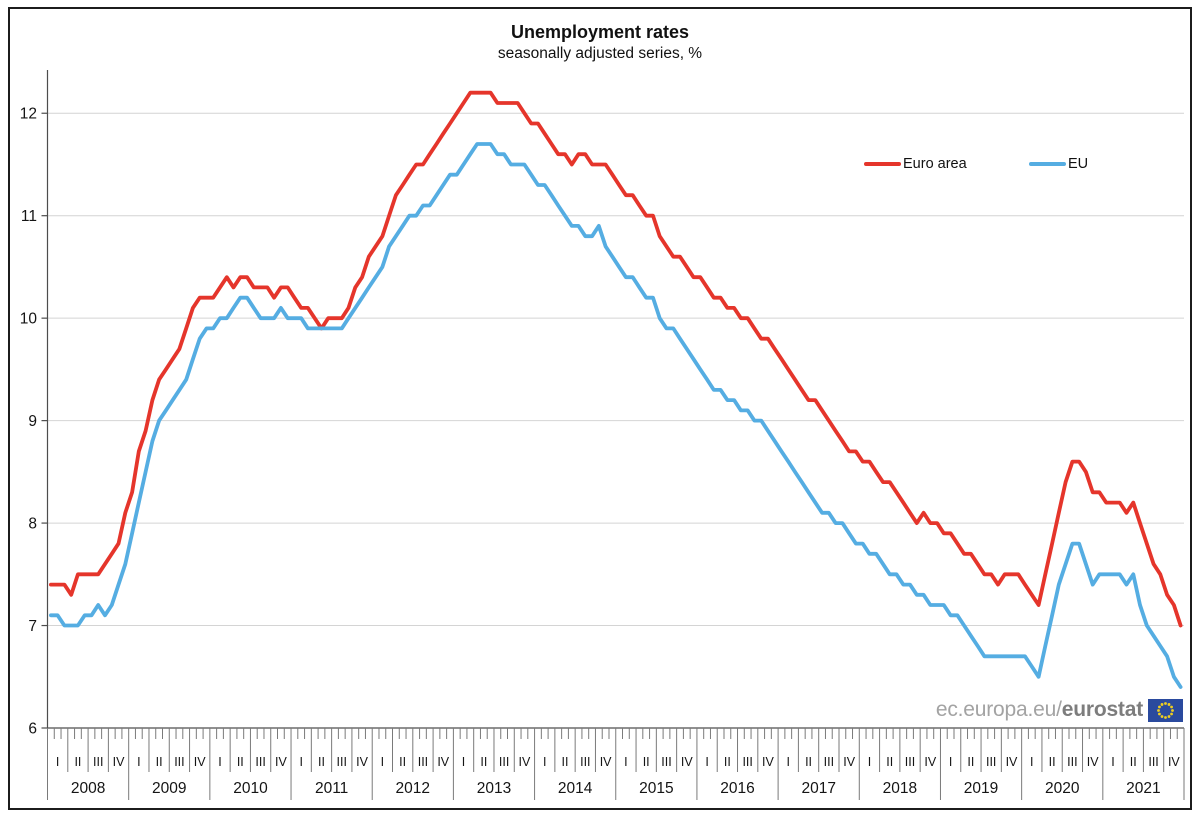 The image size is (1200, 823). I want to click on chart-subtitle: seasonally adjusted series, %, so click(600, 53).